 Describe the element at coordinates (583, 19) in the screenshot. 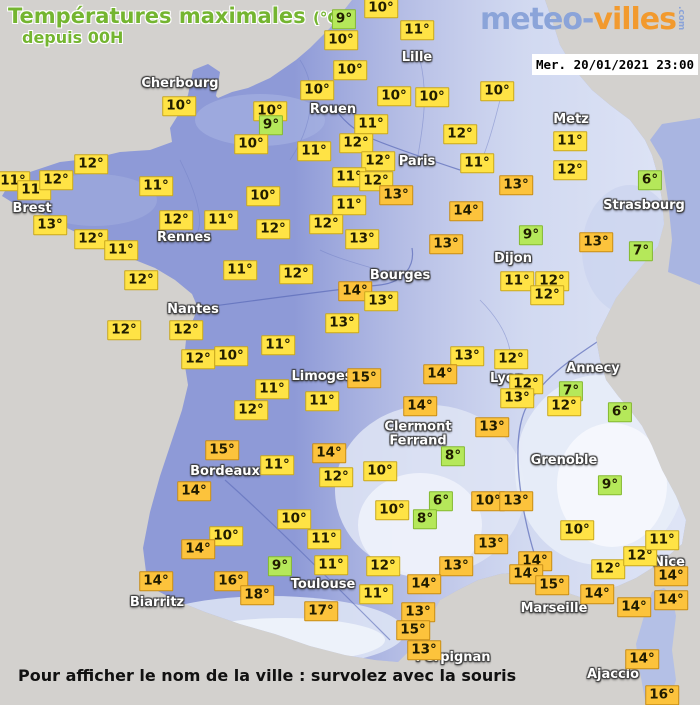

I see `meteo-villes-logo: meteo-villes.com` at that location.